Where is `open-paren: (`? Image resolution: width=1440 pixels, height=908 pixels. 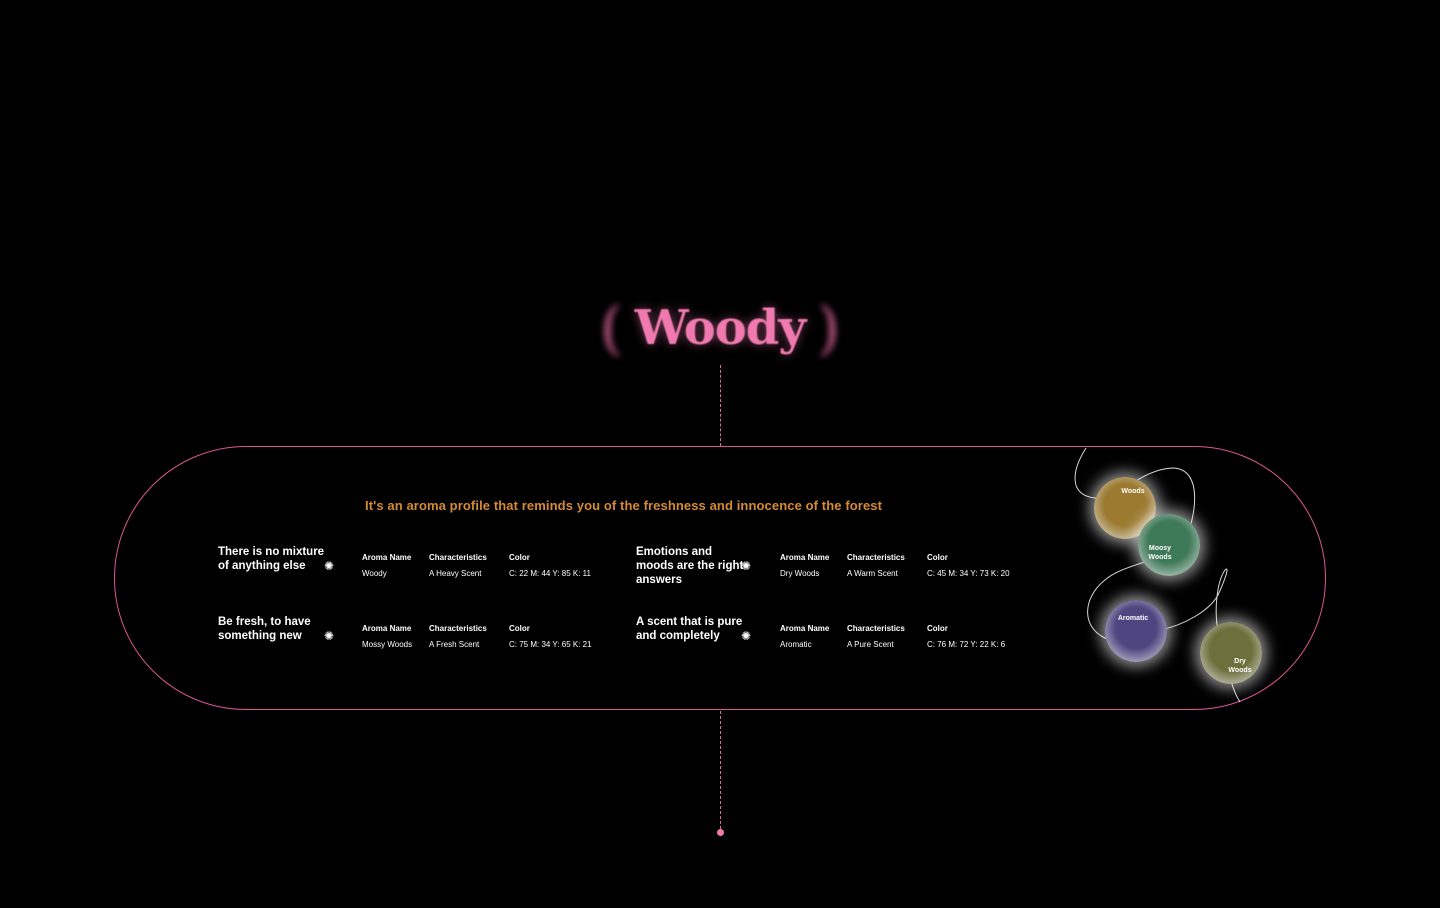
open-paren: ( is located at coordinates (611, 328).